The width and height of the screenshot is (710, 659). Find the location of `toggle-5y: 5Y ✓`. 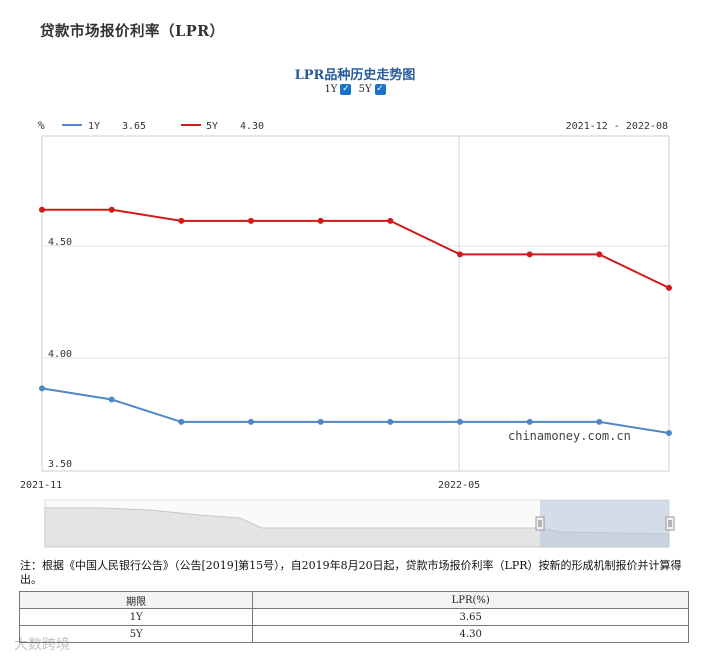

toggle-5y: 5Y ✓ is located at coordinates (372, 89).